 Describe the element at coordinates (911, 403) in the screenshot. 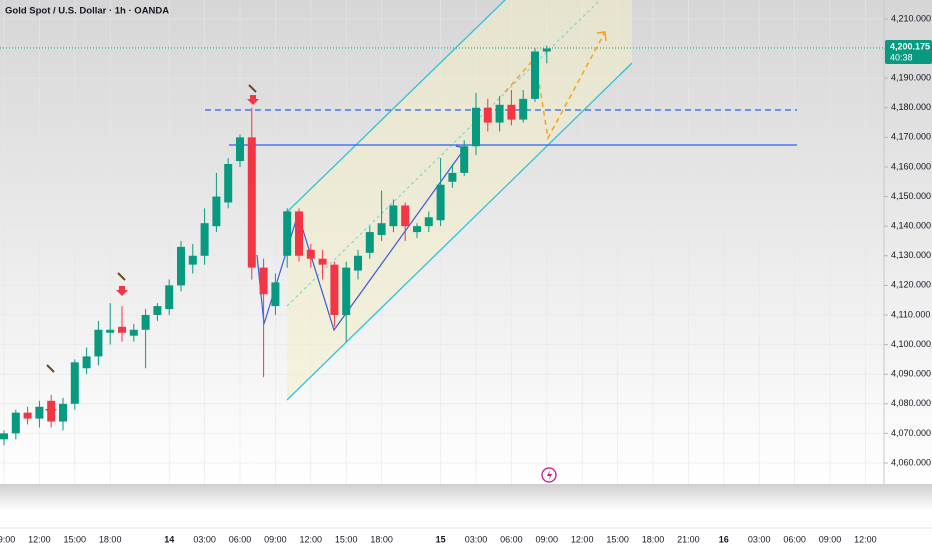

I see `y-tick-label: 4,080.000` at that location.